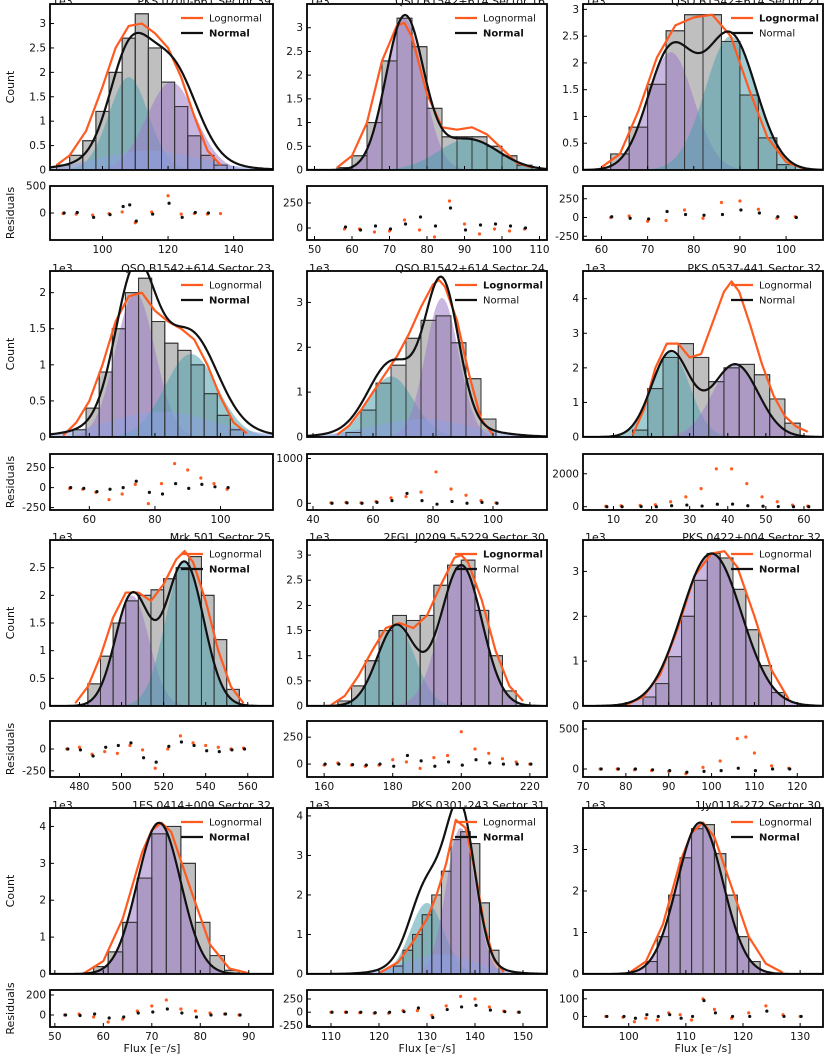 The height and width of the screenshot is (1059, 831). What do you see at coordinates (703, 393) in the screenshot?
I see `normal-curve` at bounding box center [703, 393].